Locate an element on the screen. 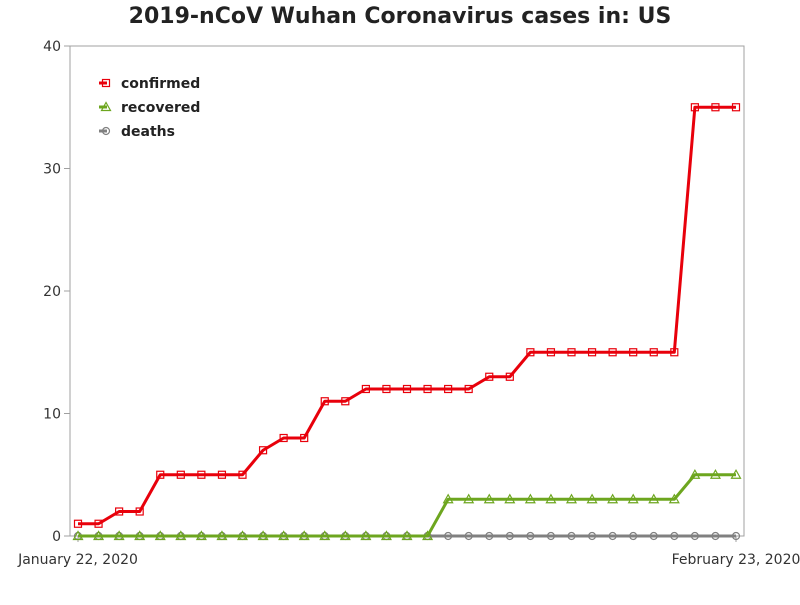 Image resolution: width=800 pixels, height=605 pixels. legend-marker-deaths is located at coordinates (106, 131).